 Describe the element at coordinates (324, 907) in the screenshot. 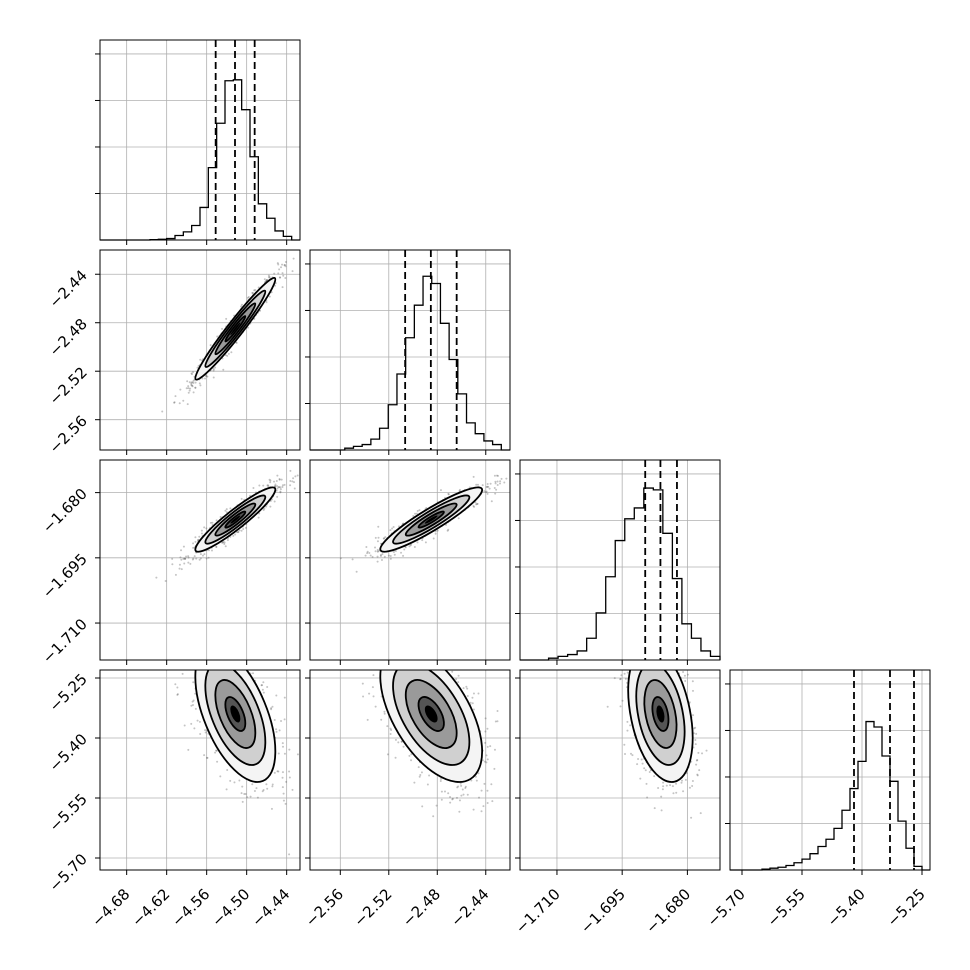

I see `x-tick-label: −2.56` at that location.